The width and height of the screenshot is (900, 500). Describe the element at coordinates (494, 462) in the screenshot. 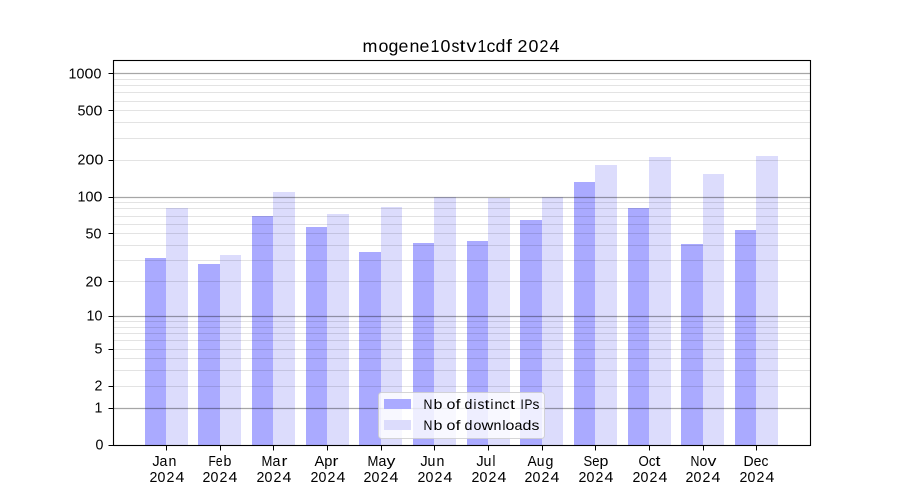

I see `svg-text: l` at that location.